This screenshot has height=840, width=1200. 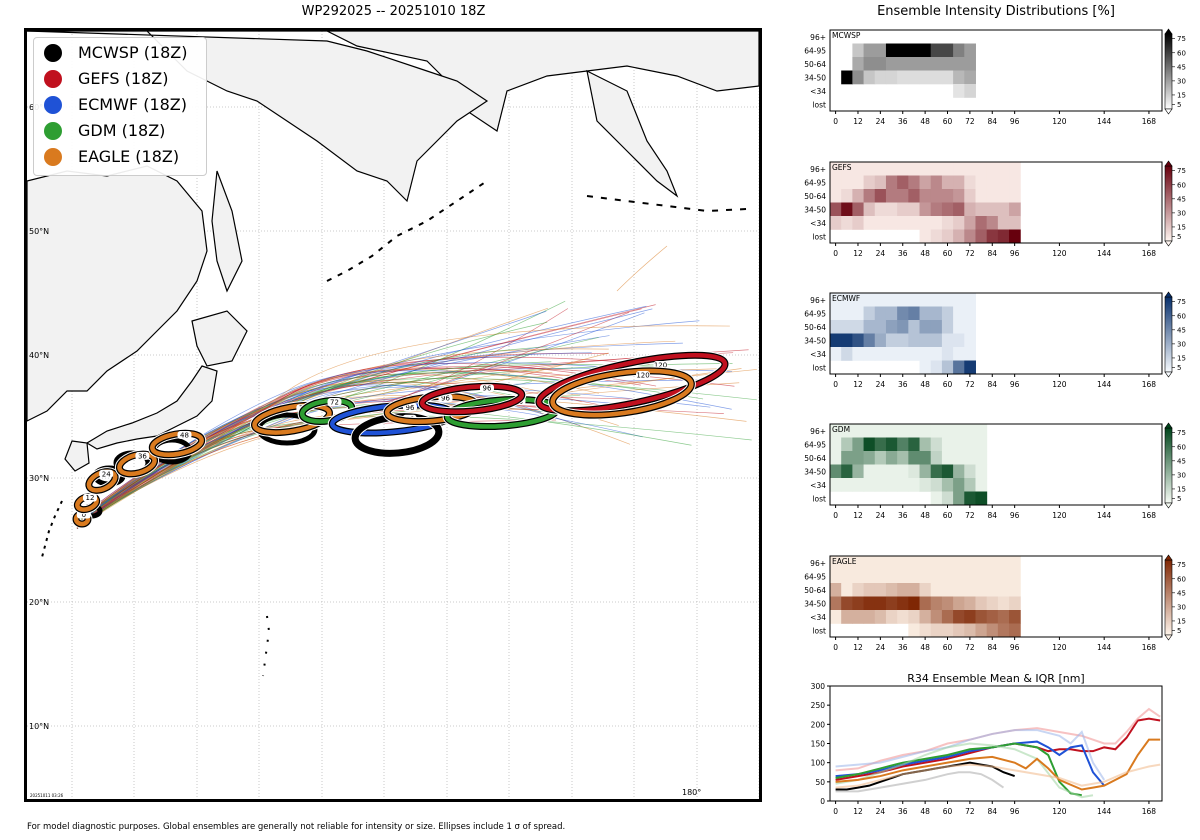 I want to click on lon-label-180: 180°, so click(x=691, y=792).